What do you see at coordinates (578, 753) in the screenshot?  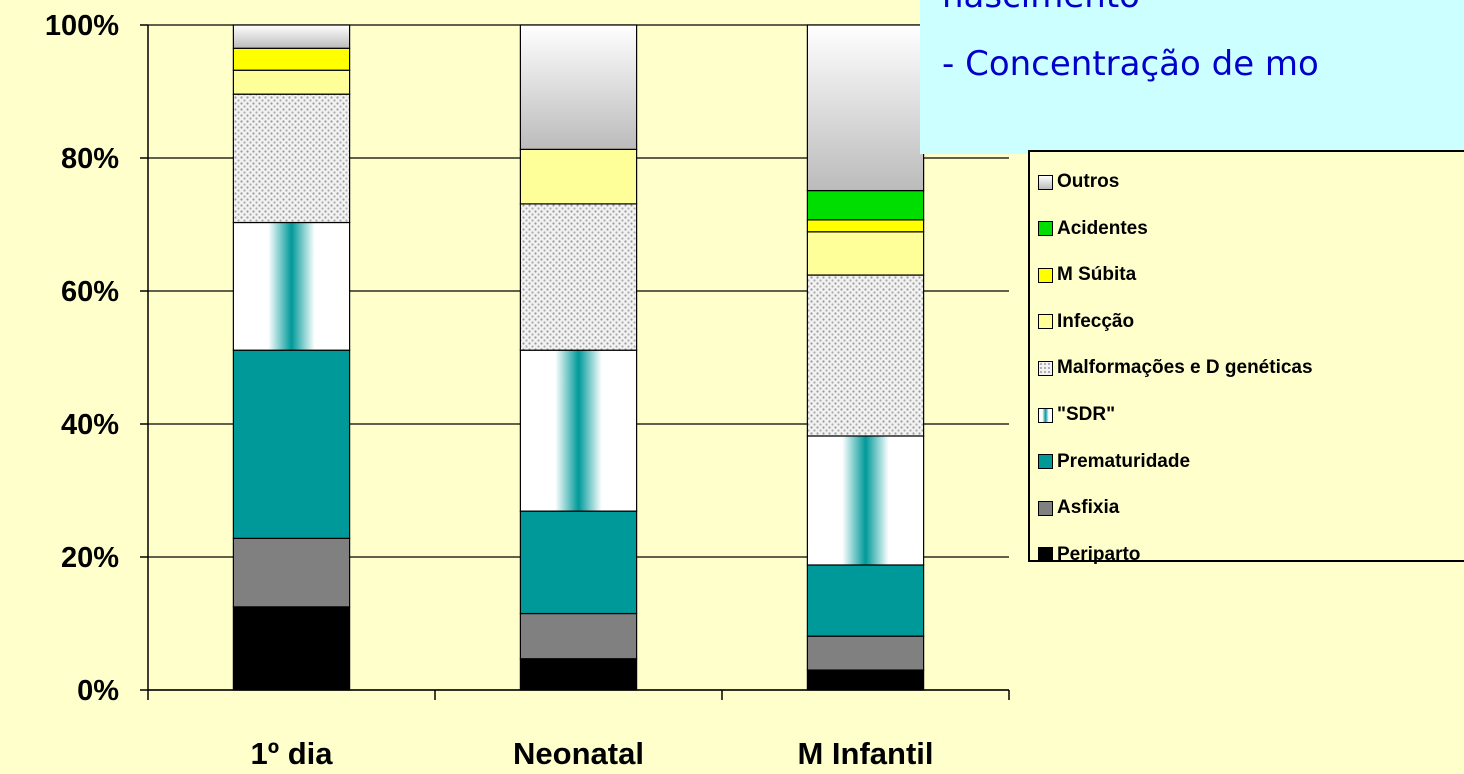 I see `x-category-label: Neonatal` at bounding box center [578, 753].